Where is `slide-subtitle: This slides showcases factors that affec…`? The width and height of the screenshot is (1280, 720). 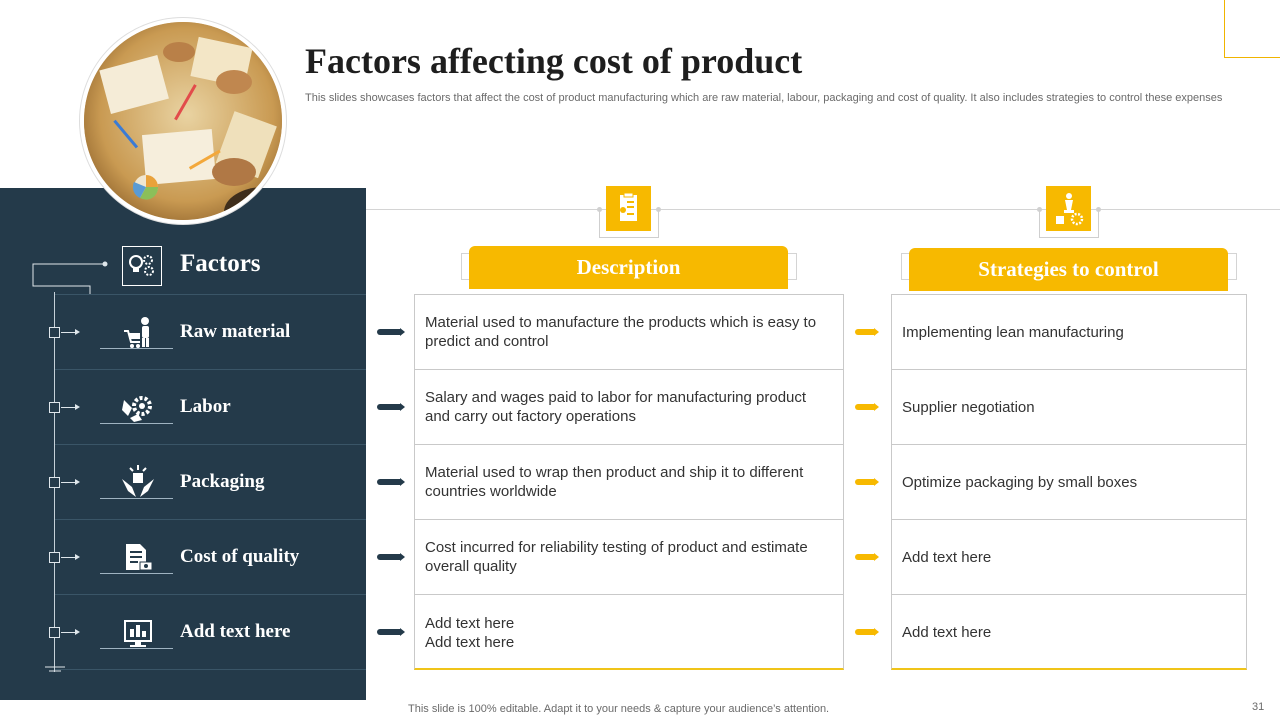 slide-subtitle: This slides showcases factors that affec… is located at coordinates (764, 98).